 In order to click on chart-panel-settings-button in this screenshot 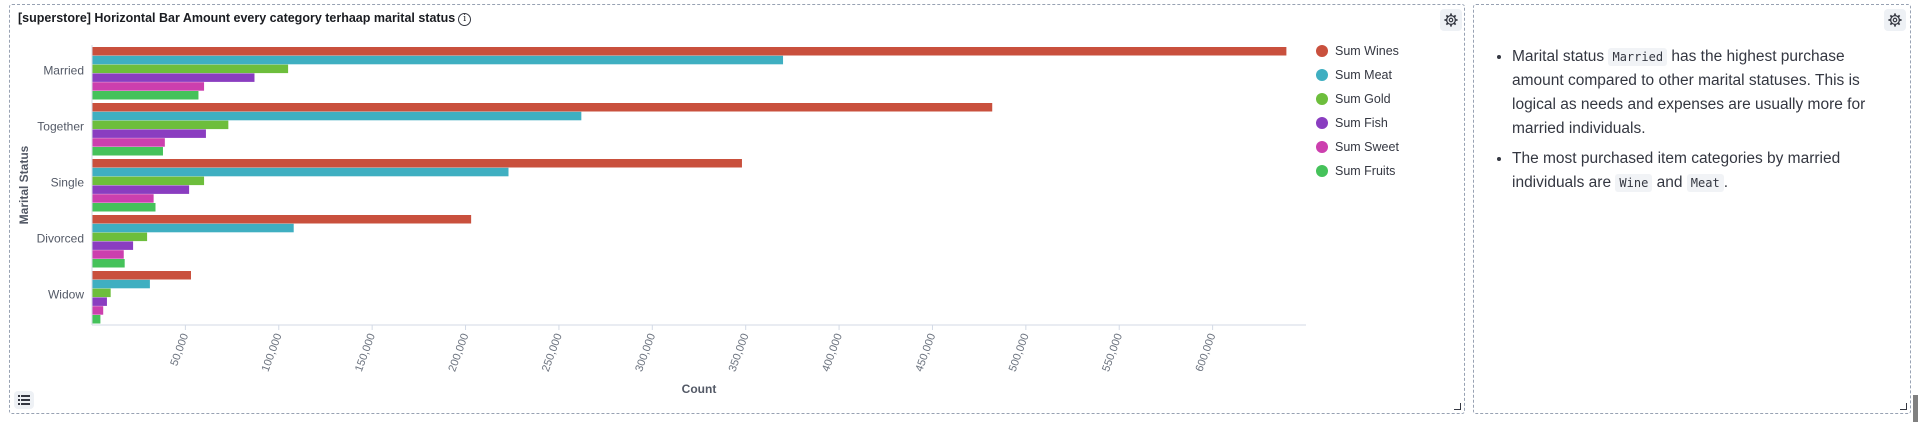, I will do `click(1451, 20)`.